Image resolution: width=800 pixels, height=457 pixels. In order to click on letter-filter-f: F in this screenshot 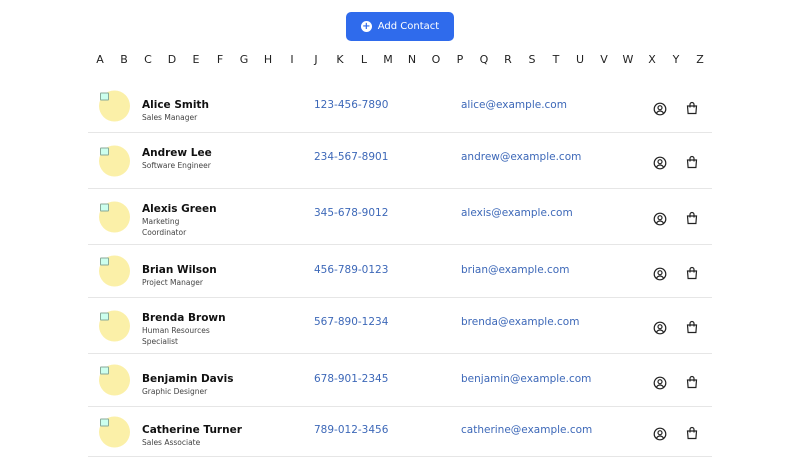, I will do `click(220, 59)`.